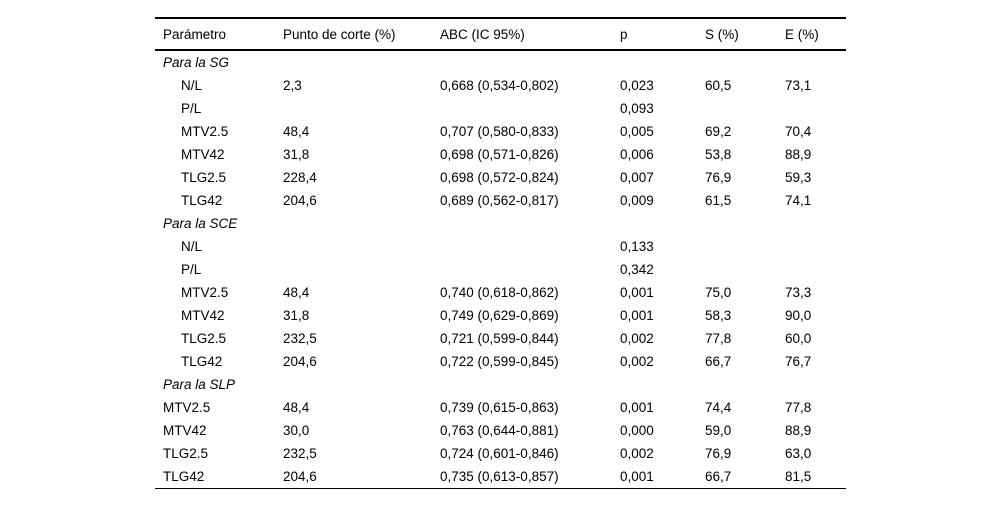 The height and width of the screenshot is (507, 1000). What do you see at coordinates (339, 34) in the screenshot?
I see `column-header-punto-de-corte: Punto de corte (%)` at bounding box center [339, 34].